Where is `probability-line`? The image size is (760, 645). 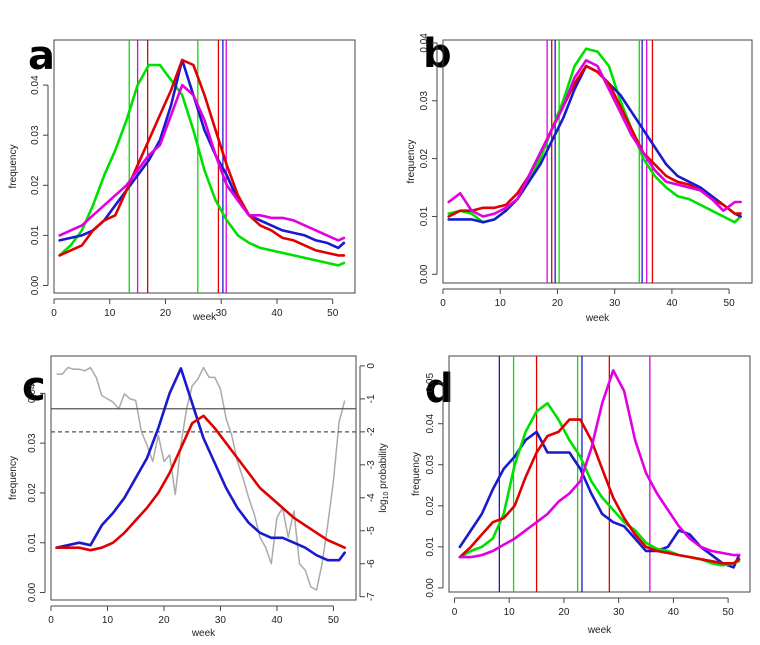
probability-line is located at coordinates (201, 478).